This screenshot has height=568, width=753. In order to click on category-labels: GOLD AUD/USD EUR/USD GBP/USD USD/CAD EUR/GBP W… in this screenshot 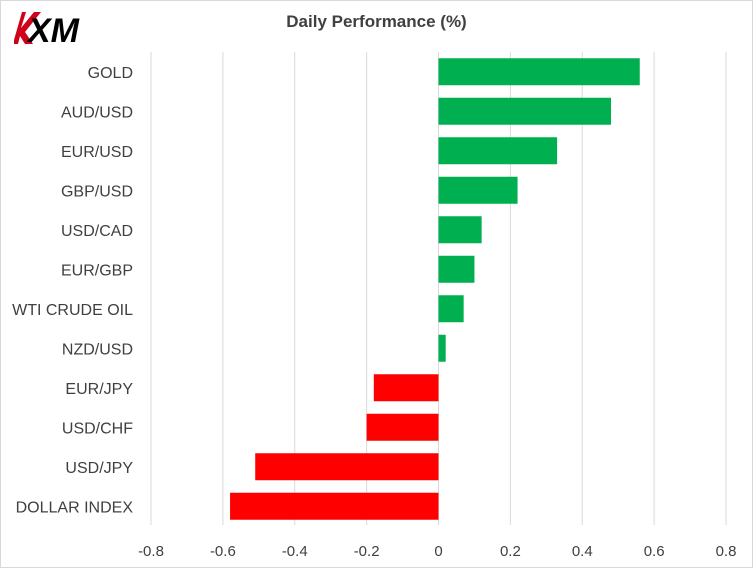, I will do `click(72, 291)`.